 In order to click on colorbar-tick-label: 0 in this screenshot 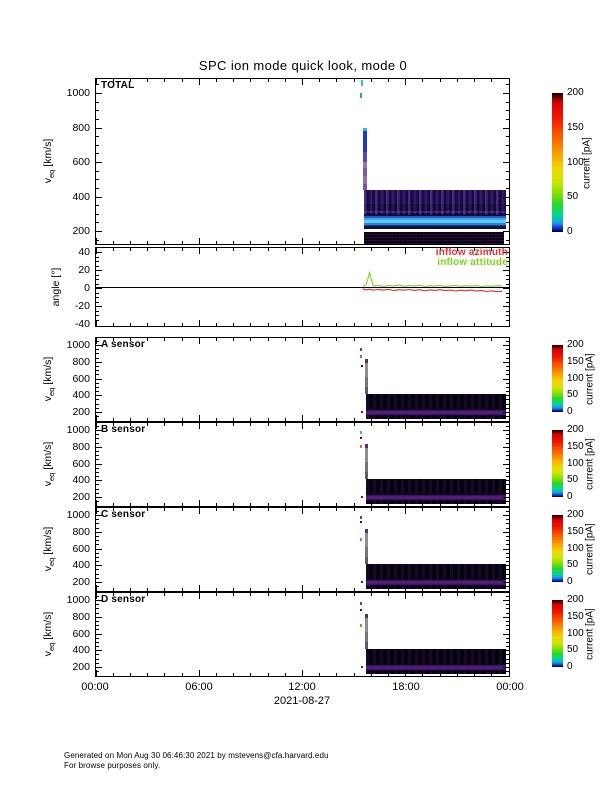, I will do `click(570, 411)`.